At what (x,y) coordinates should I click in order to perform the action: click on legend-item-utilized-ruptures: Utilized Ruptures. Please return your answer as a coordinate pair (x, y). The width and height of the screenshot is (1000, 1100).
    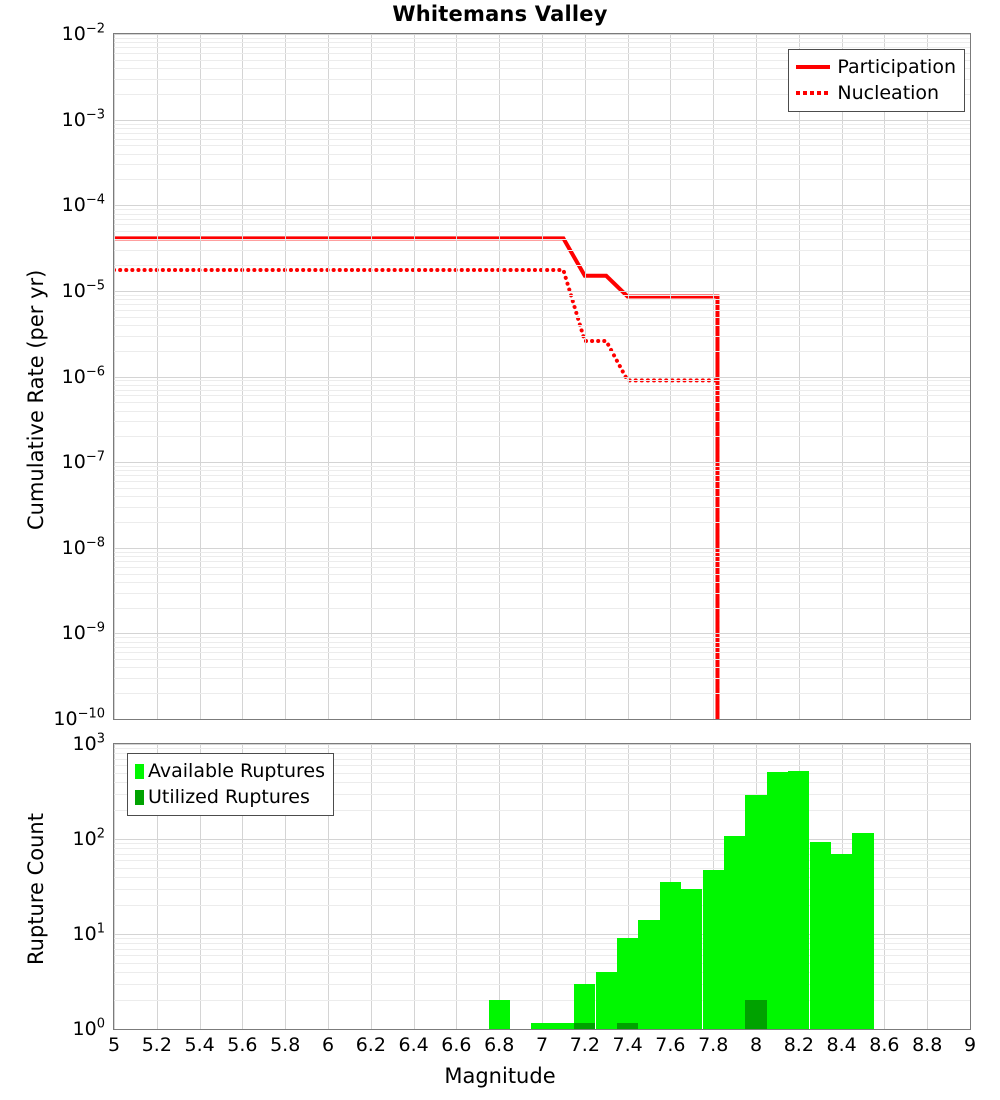
    Looking at the image, I should click on (230, 797).